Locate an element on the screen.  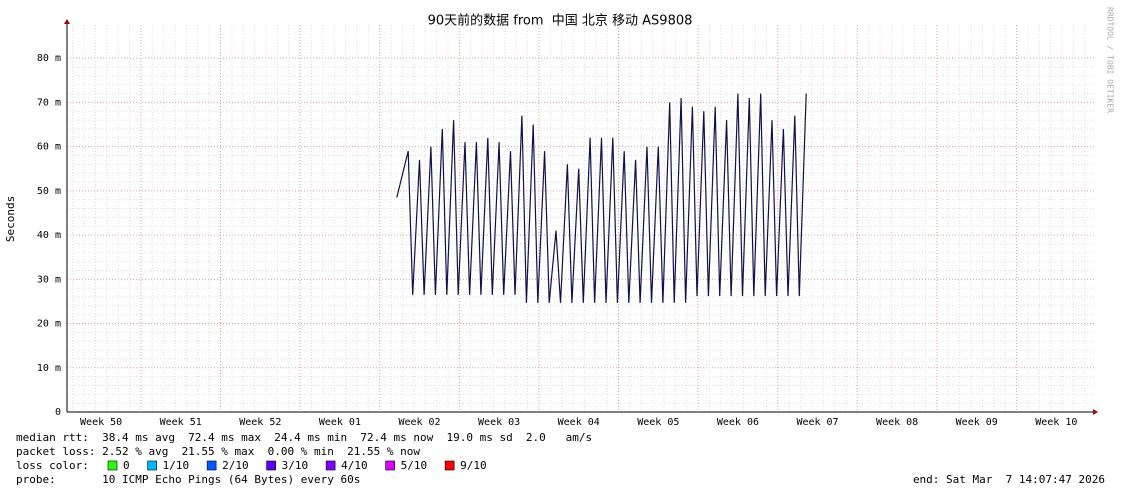
x-tick-label: Week 05 is located at coordinates (658, 422).